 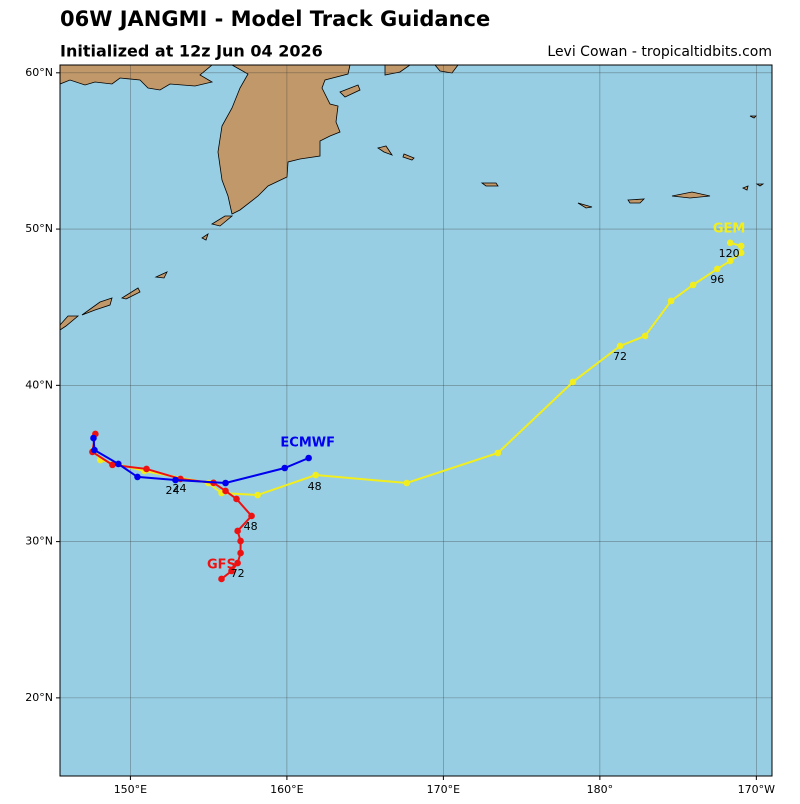 What do you see at coordinates (39, 541) in the screenshot?
I see `y-tick-label: 30°N` at bounding box center [39, 541].